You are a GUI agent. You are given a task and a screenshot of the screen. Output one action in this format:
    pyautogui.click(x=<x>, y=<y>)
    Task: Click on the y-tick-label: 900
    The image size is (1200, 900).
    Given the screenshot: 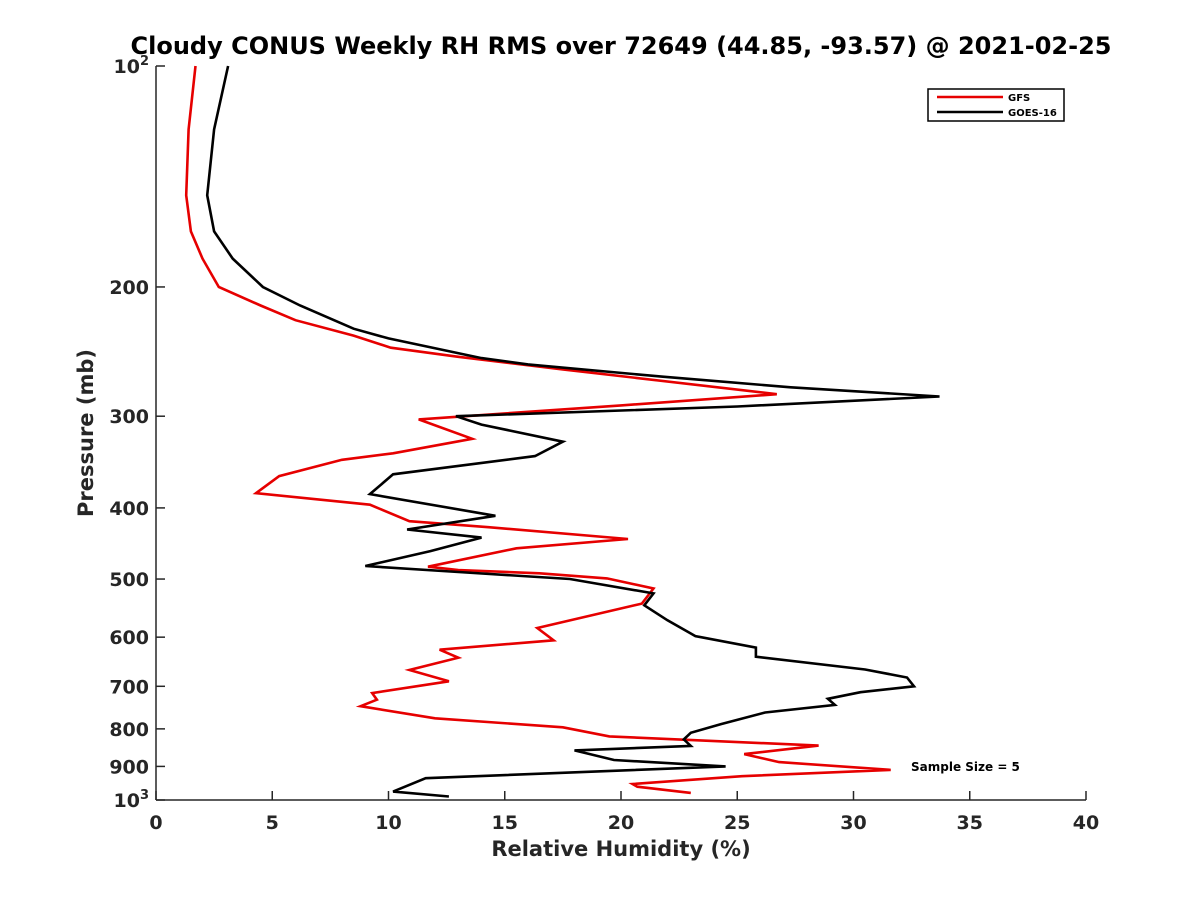 What is the action you would take?
    pyautogui.click(x=129, y=767)
    